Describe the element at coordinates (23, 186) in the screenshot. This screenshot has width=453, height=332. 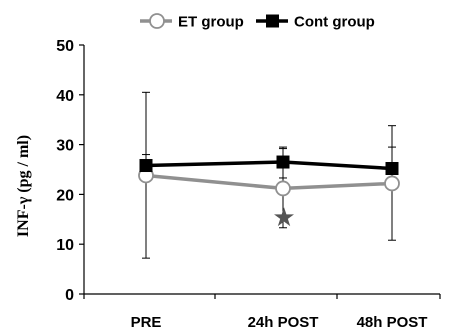
I see `y-axis-label: INF-γ (pg / ml)` at that location.